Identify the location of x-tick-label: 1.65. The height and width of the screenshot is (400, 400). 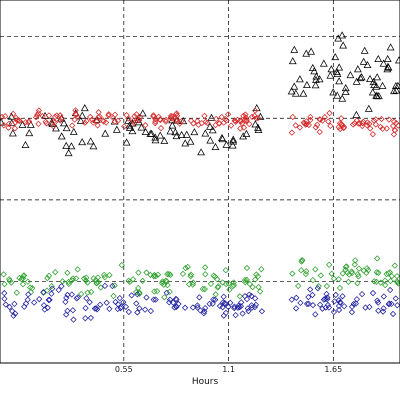
(333, 369).